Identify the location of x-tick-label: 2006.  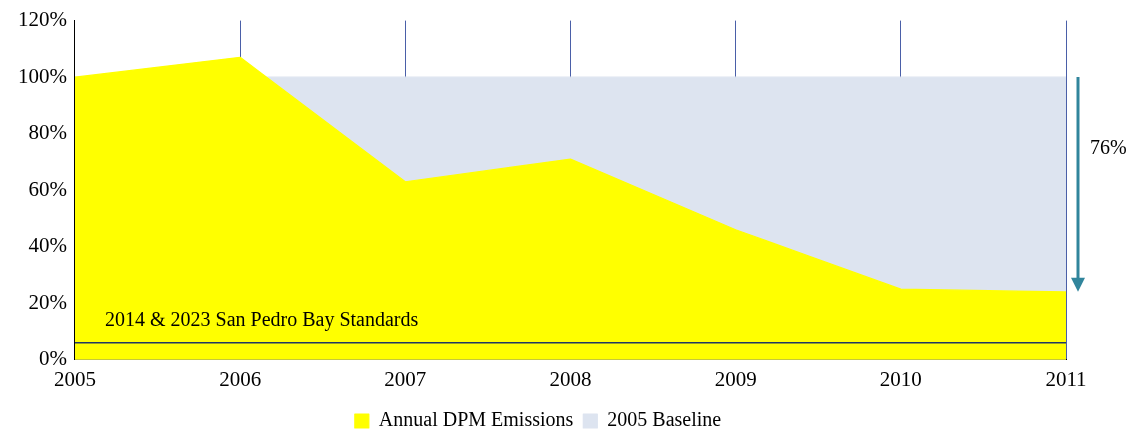
(240, 378).